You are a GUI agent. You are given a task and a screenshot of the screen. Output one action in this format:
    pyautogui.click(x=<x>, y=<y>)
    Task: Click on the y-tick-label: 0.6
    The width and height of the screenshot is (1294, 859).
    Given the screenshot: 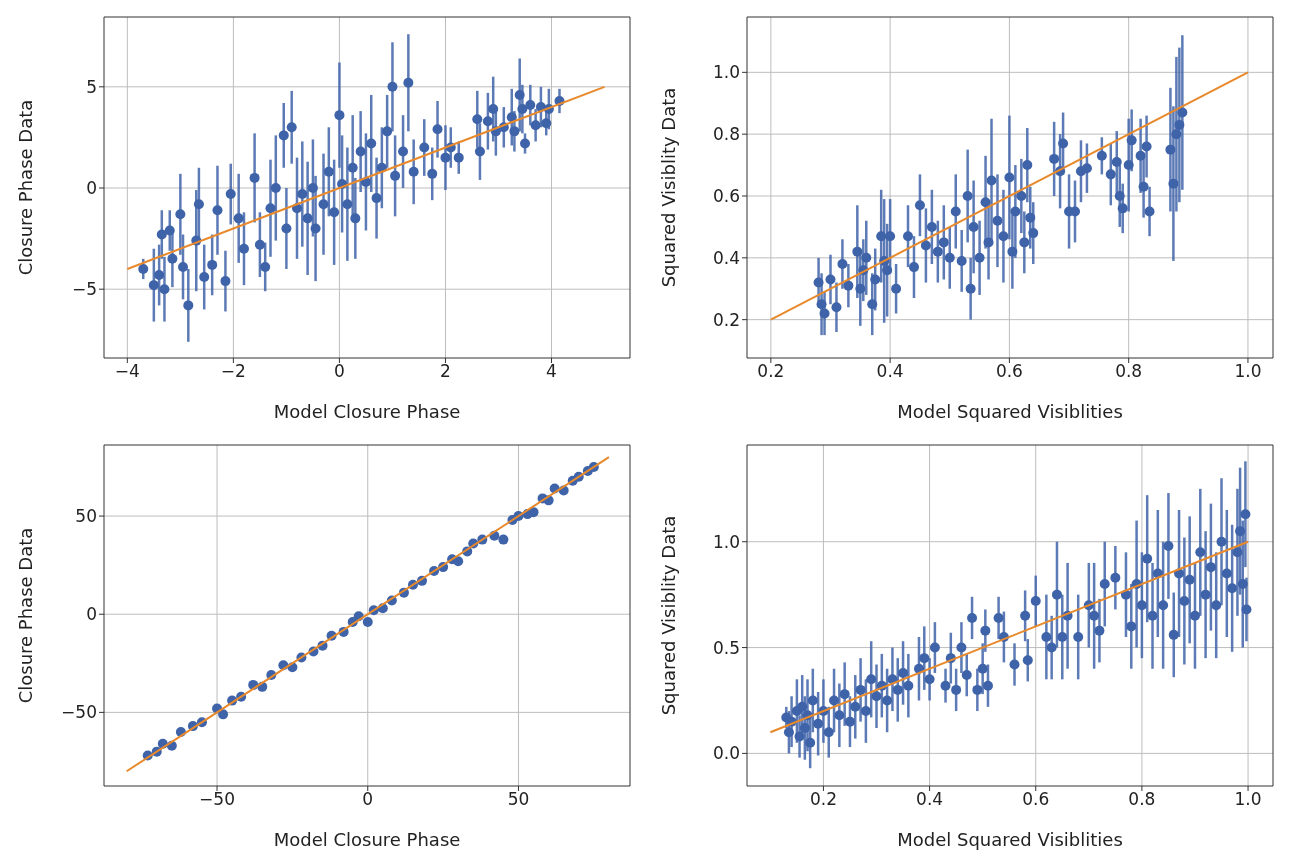 What is the action you would take?
    pyautogui.click(x=726, y=196)
    